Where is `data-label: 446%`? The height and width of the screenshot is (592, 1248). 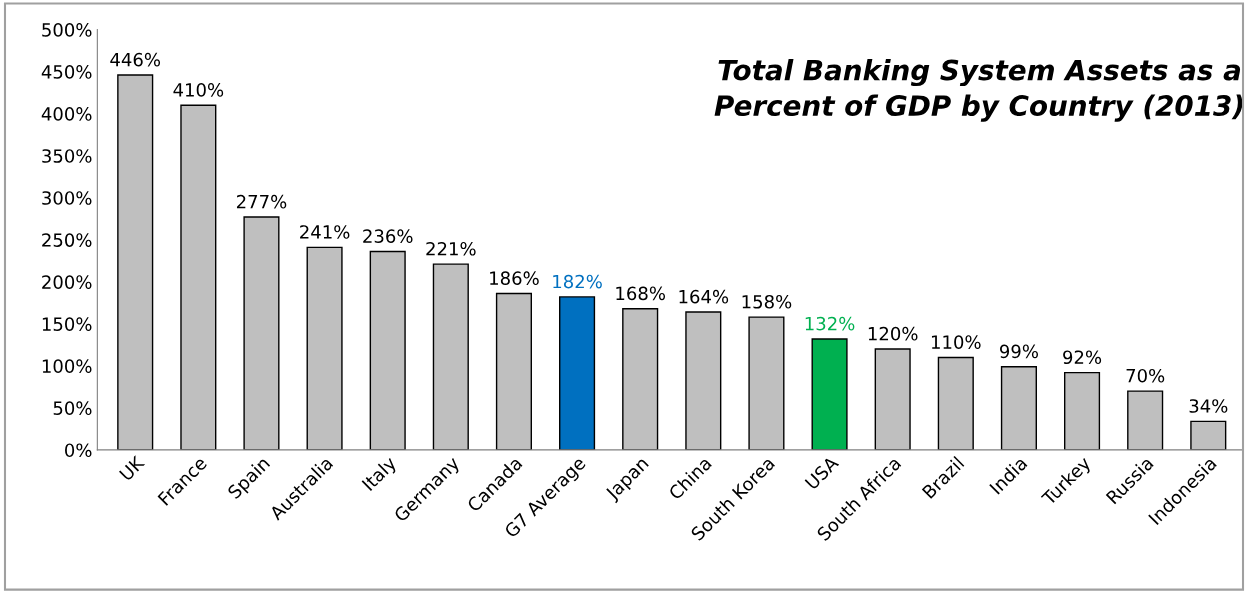 data-label: 446% is located at coordinates (135, 59).